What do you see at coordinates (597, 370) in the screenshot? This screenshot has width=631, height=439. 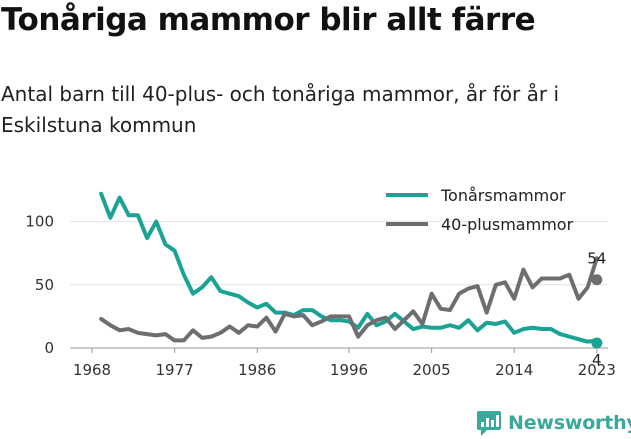 I see `x-tick-label: 2023` at bounding box center [597, 370].